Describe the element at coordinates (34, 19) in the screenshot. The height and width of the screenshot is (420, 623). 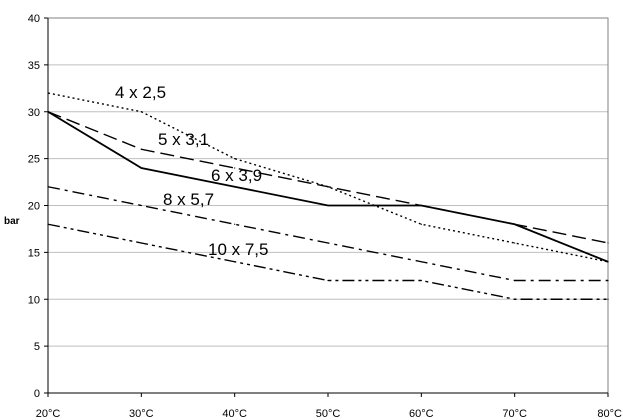
I see `y-tick-label: 40` at that location.